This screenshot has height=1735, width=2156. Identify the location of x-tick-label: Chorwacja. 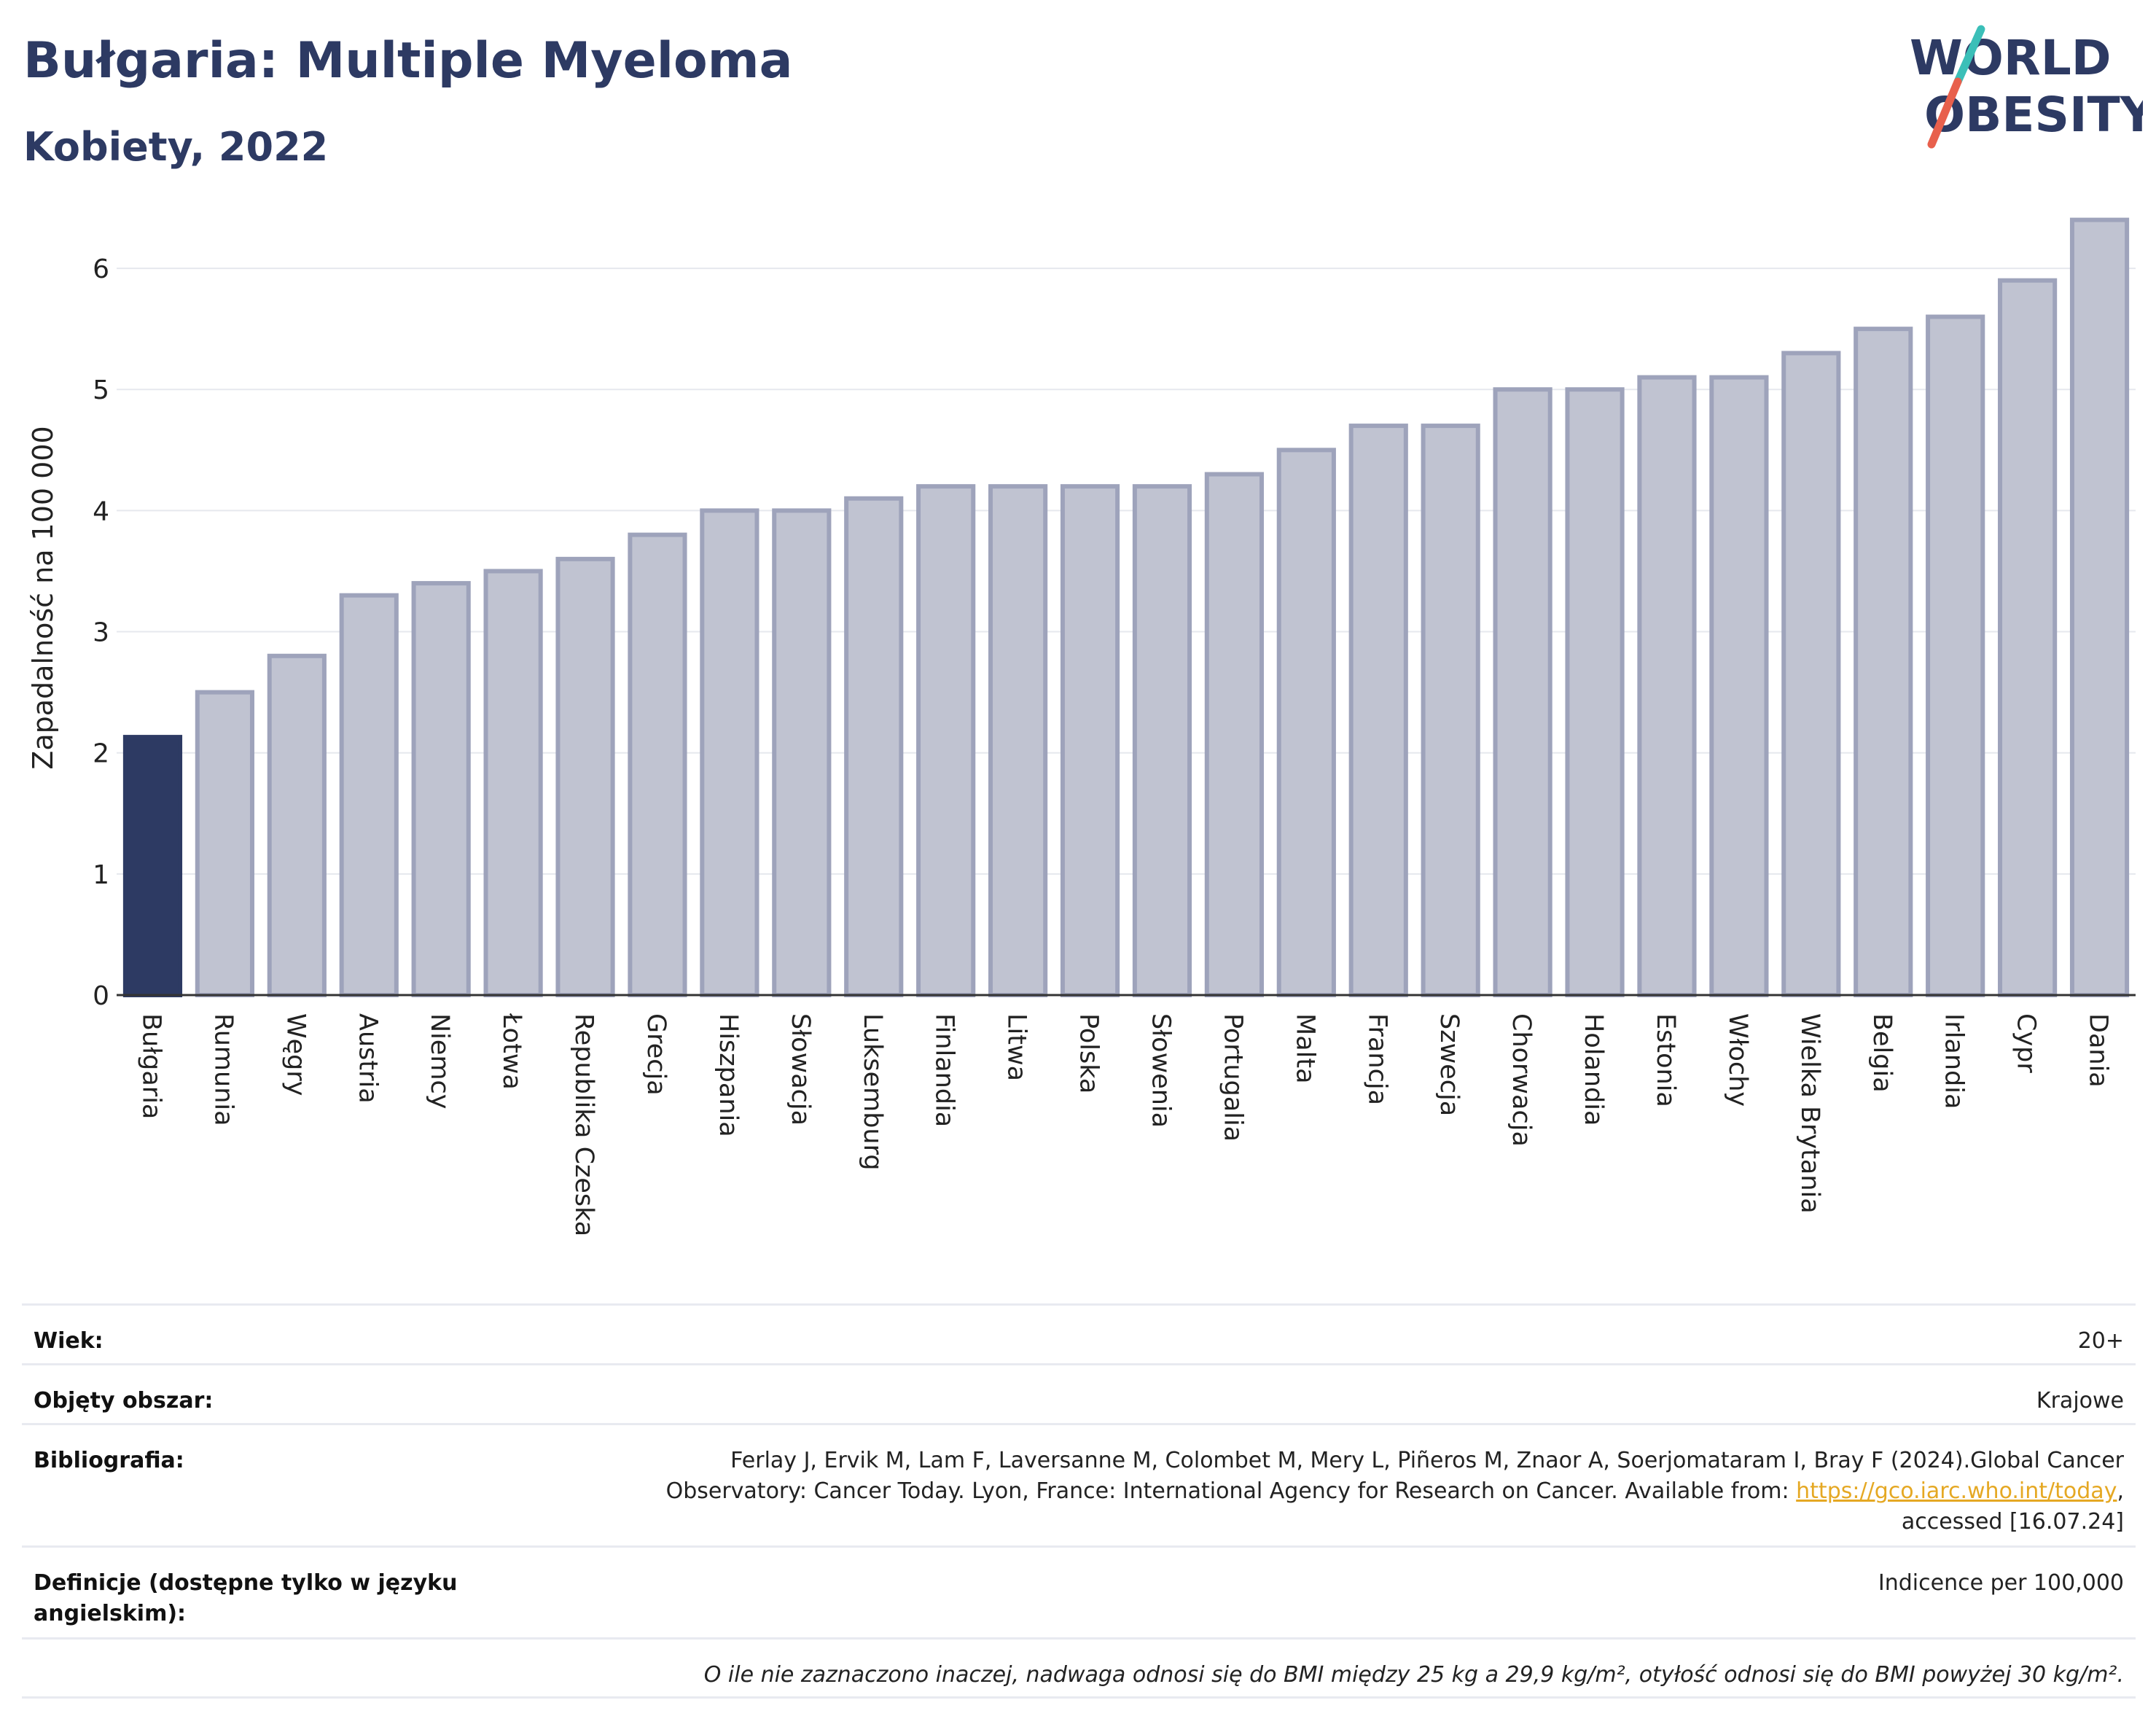
(1522, 1080).